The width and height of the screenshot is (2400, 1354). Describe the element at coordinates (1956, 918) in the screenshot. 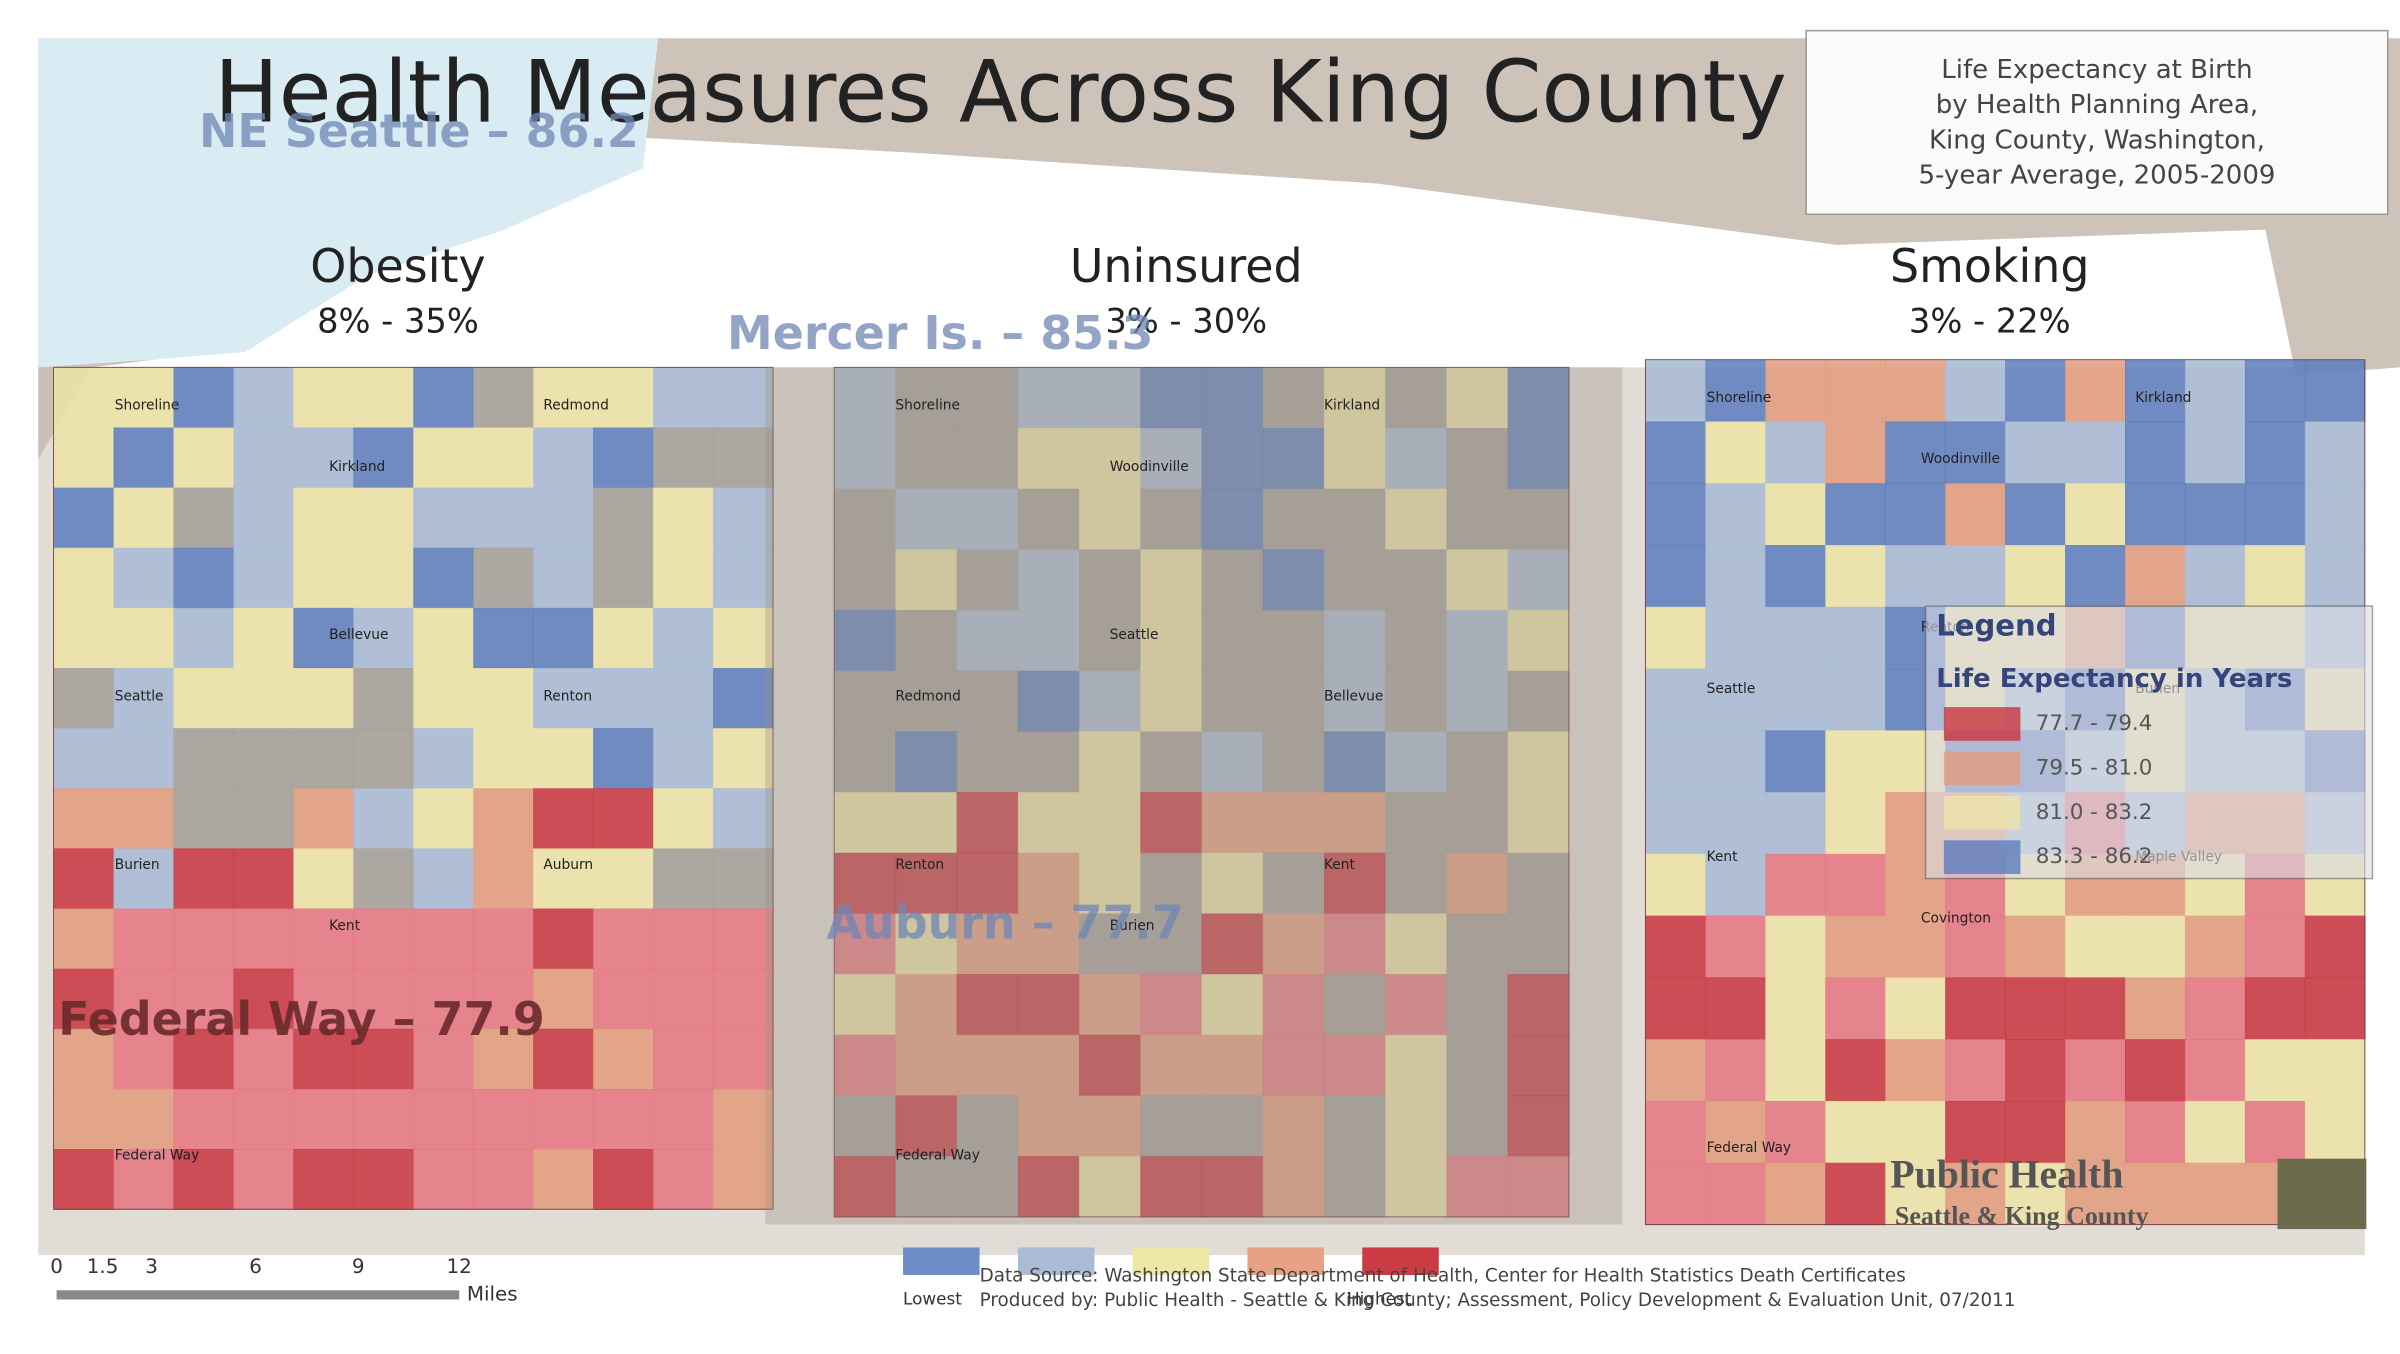

I see `place-label: Covington` at that location.